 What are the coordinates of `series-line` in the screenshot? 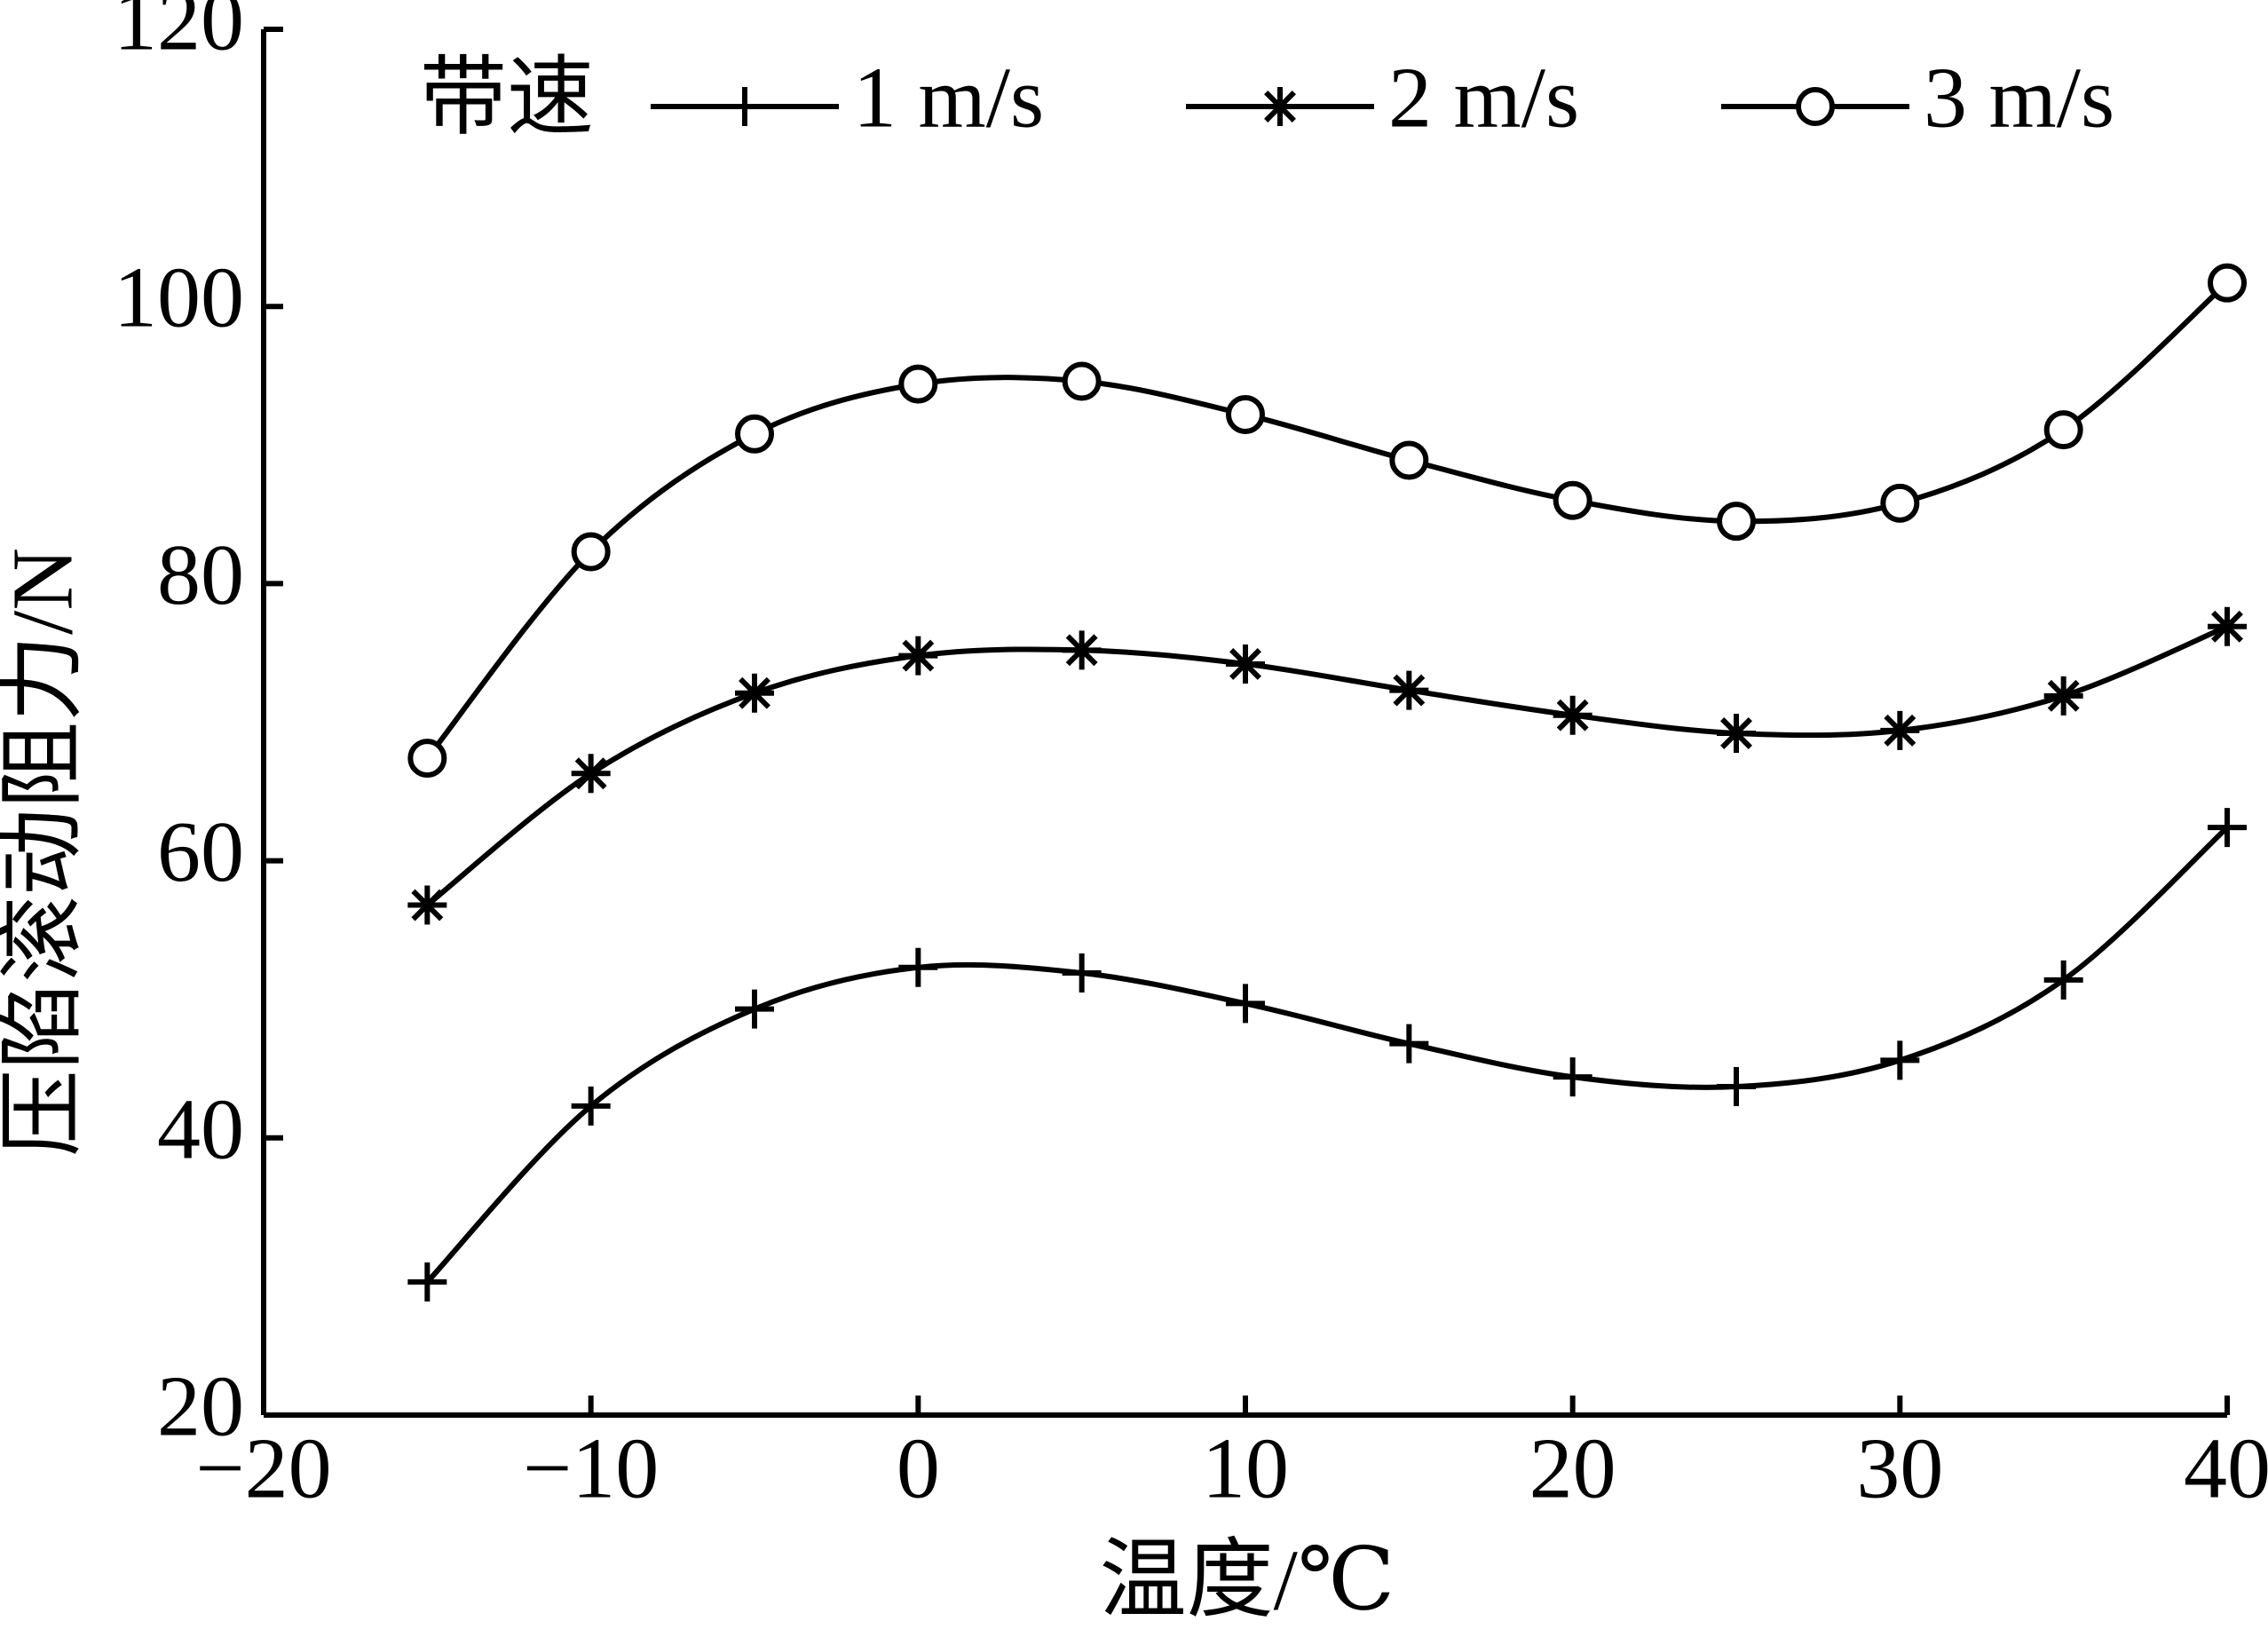 It's located at (1327, 766).